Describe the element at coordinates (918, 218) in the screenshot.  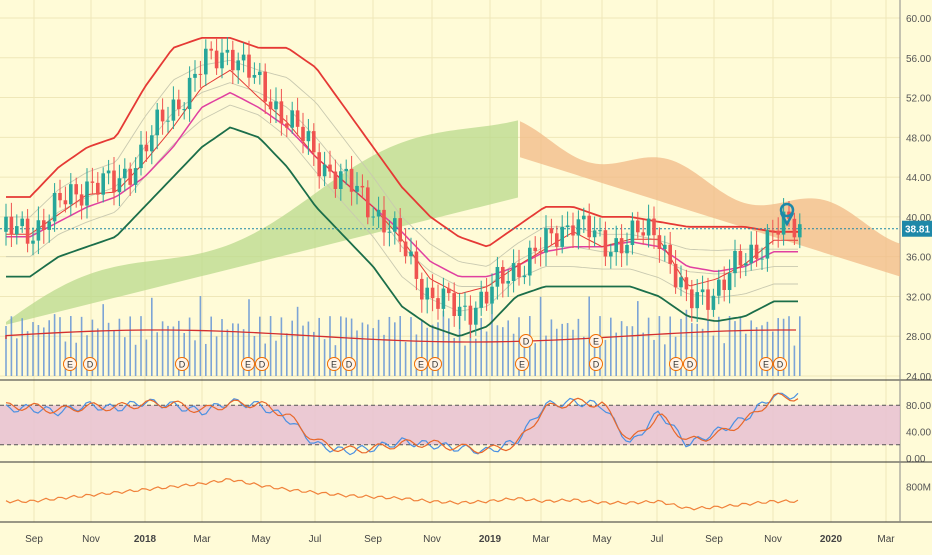
I see `price-tick-label: 40.00` at that location.